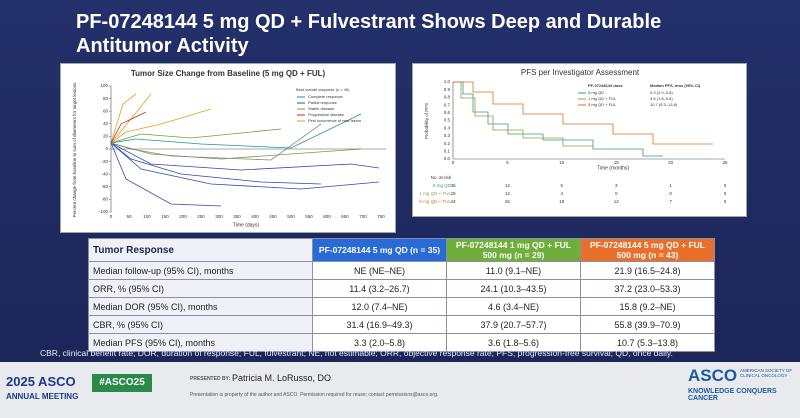 Image resolution: width=800 pixels, height=418 pixels. I want to click on y-tick-label: 0.1, so click(447, 150).